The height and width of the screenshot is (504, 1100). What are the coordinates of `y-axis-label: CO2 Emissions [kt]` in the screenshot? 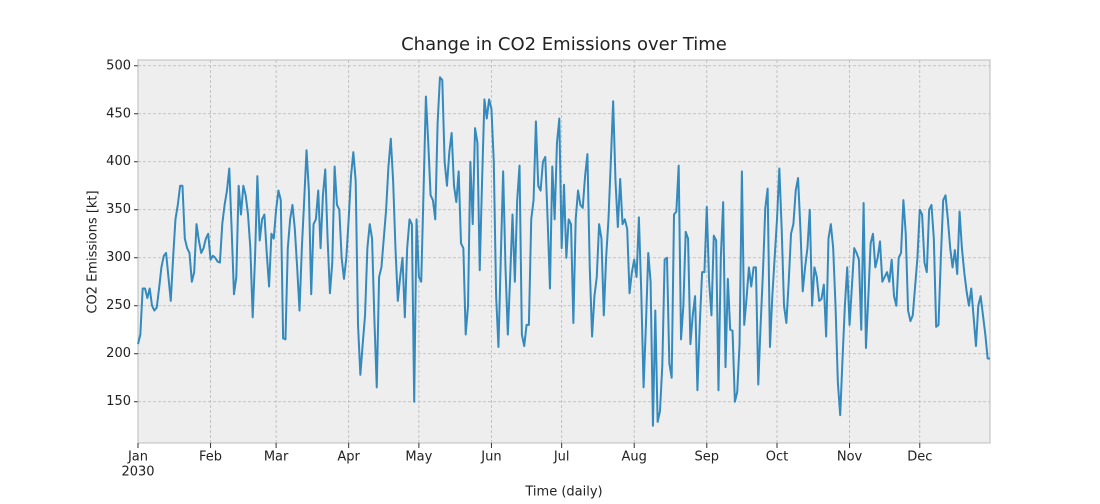 It's located at (93, 251).